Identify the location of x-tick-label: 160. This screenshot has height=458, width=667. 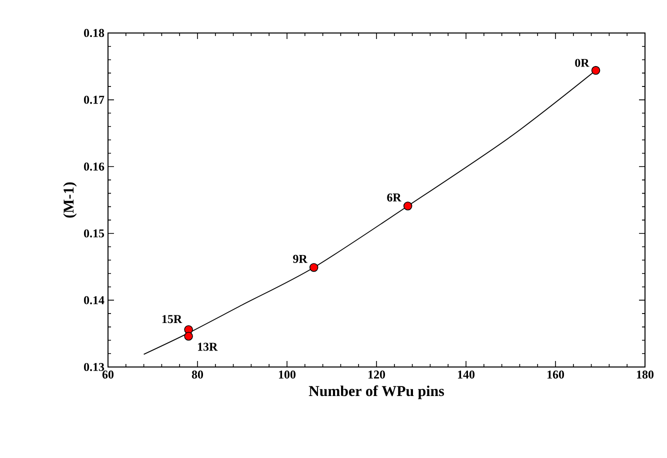
(555, 374).